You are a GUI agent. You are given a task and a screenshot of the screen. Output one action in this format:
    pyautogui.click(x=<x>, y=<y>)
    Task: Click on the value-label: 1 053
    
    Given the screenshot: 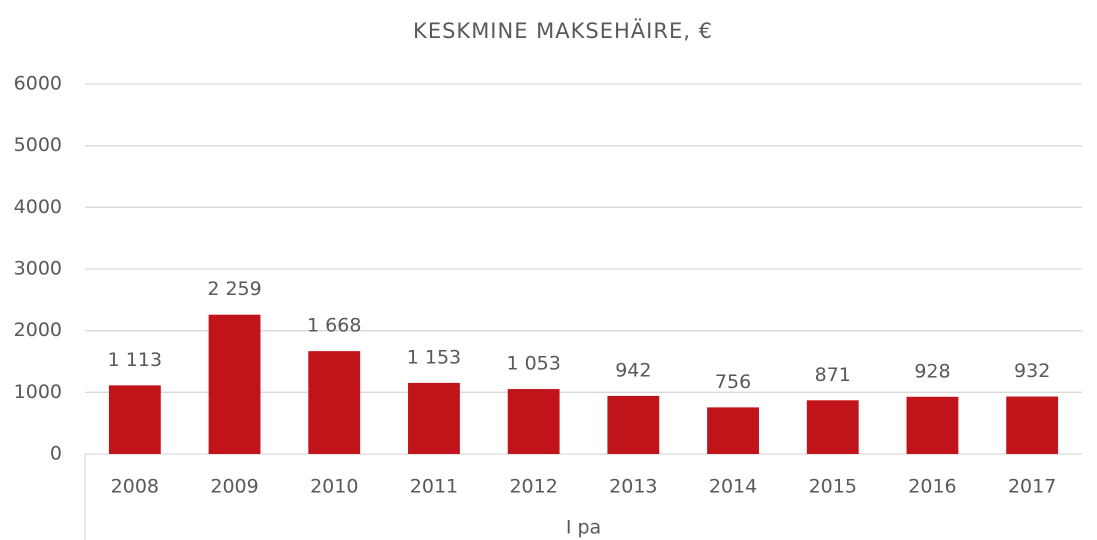 What is the action you would take?
    pyautogui.click(x=533, y=364)
    